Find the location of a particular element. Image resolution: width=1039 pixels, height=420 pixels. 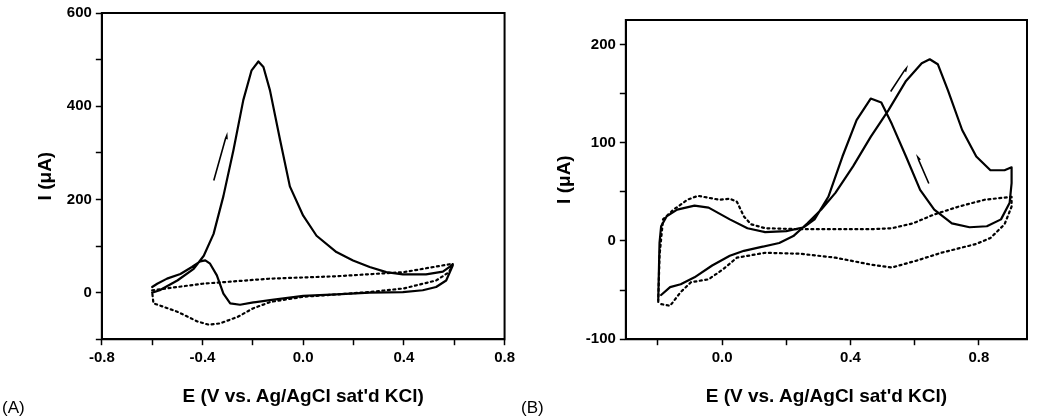

y-tick-label: 600 is located at coordinates (79, 12).